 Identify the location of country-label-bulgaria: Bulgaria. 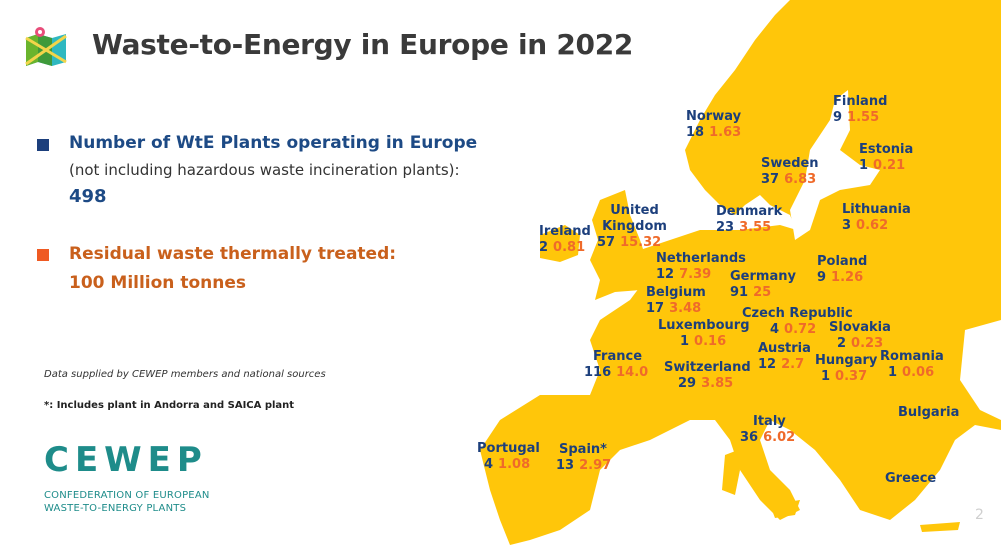
(928, 413).